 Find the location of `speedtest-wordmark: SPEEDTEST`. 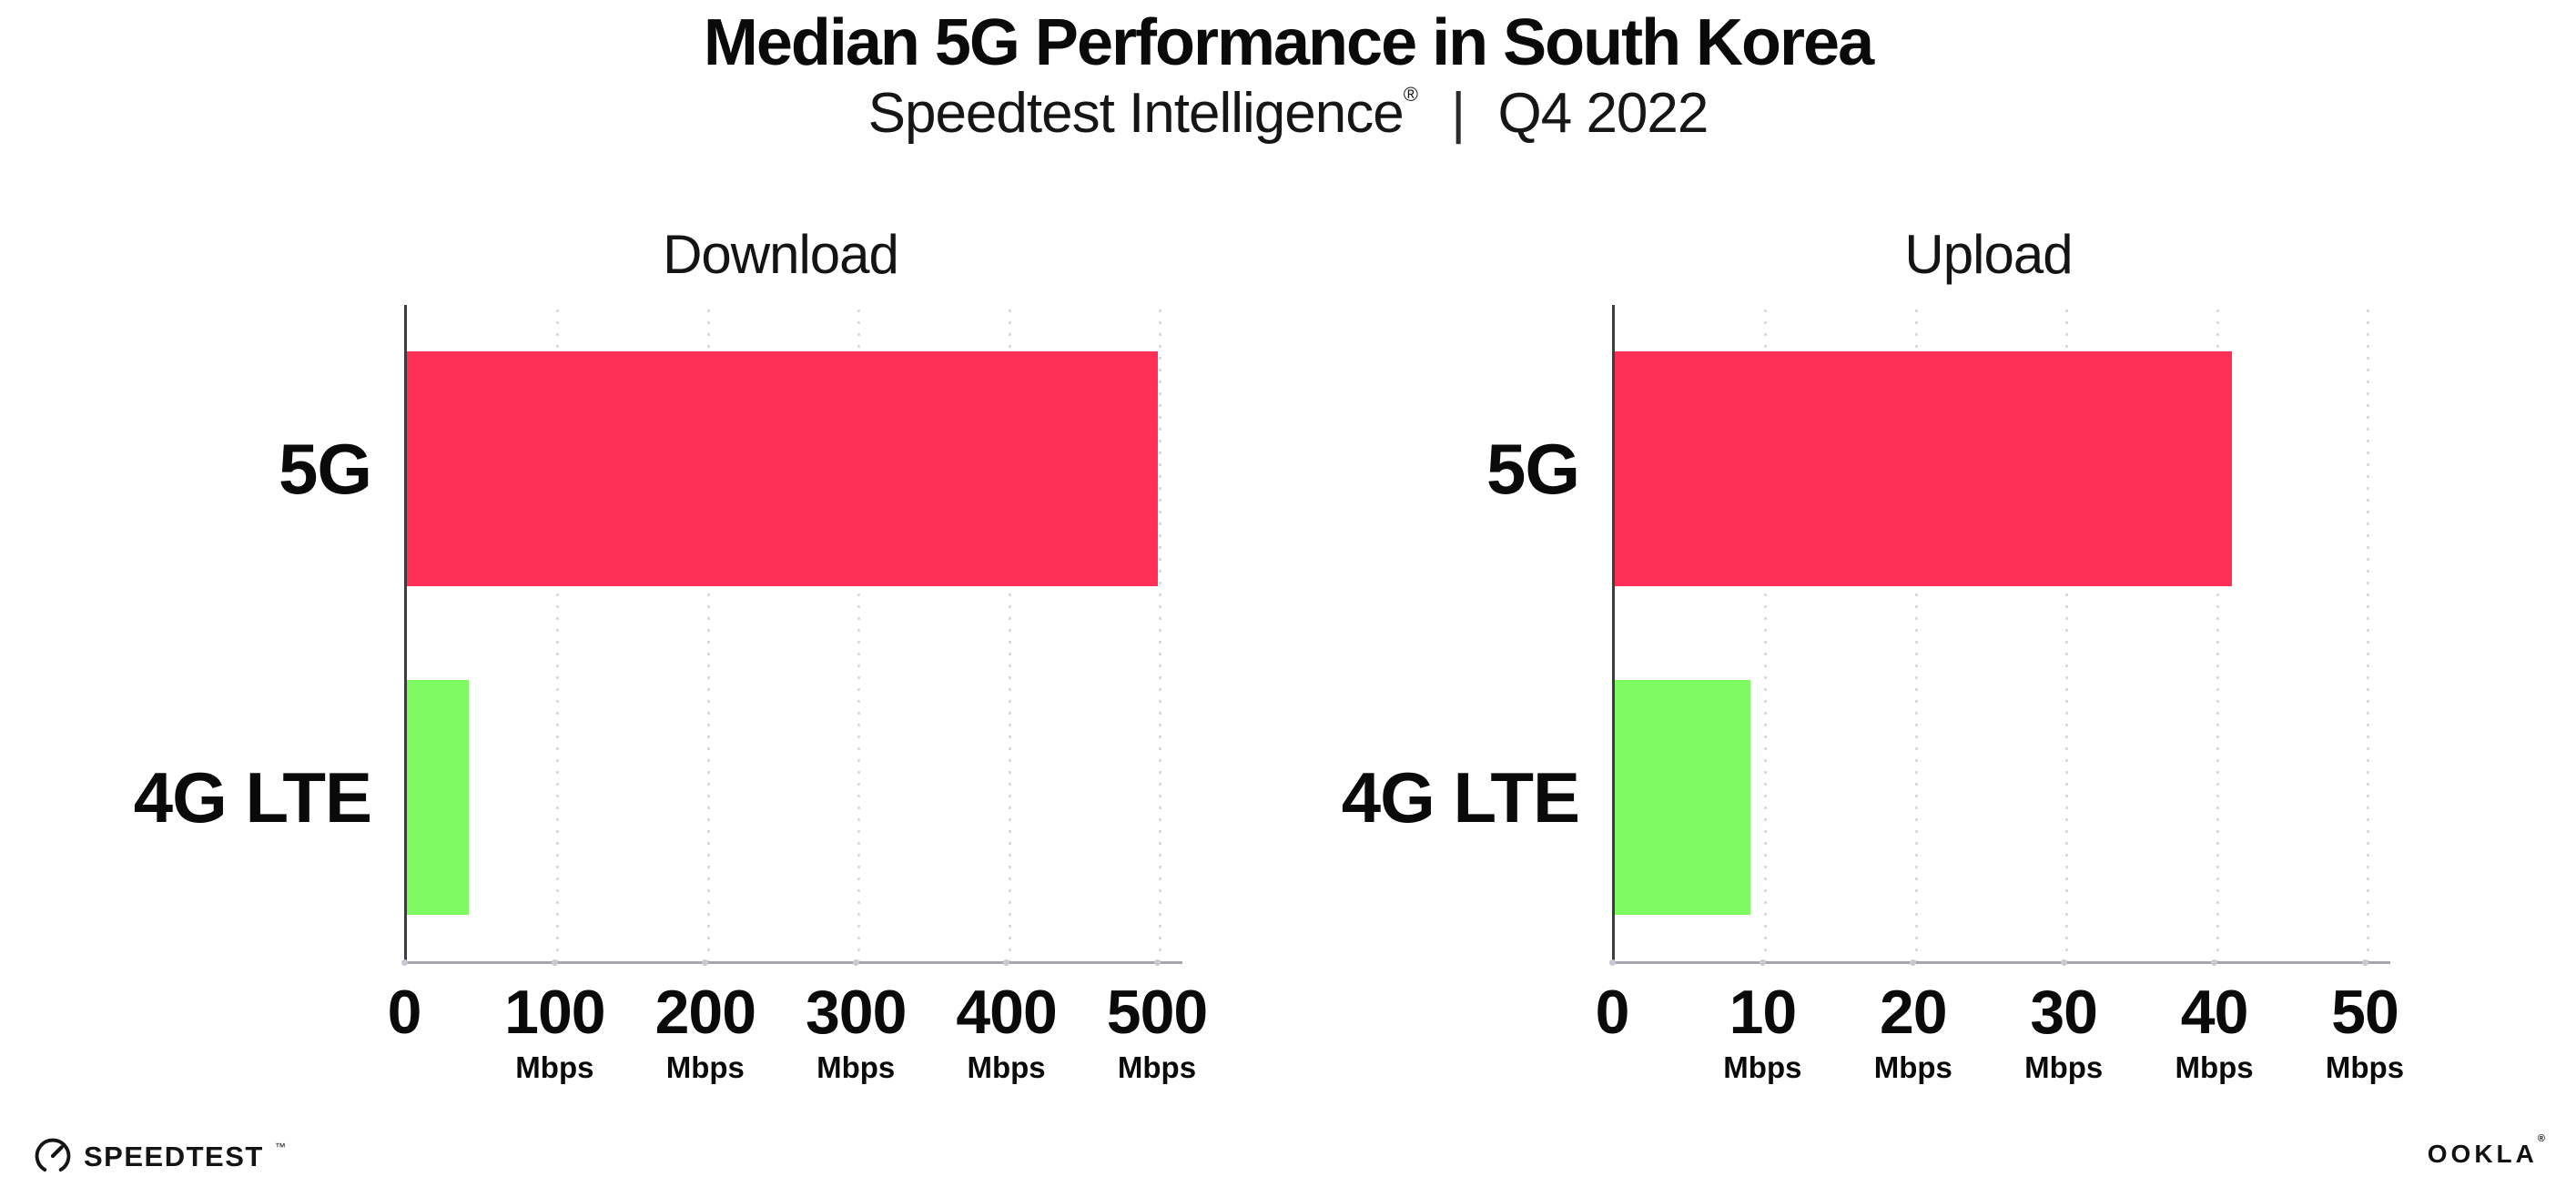

speedtest-wordmark: SPEEDTEST is located at coordinates (174, 1156).